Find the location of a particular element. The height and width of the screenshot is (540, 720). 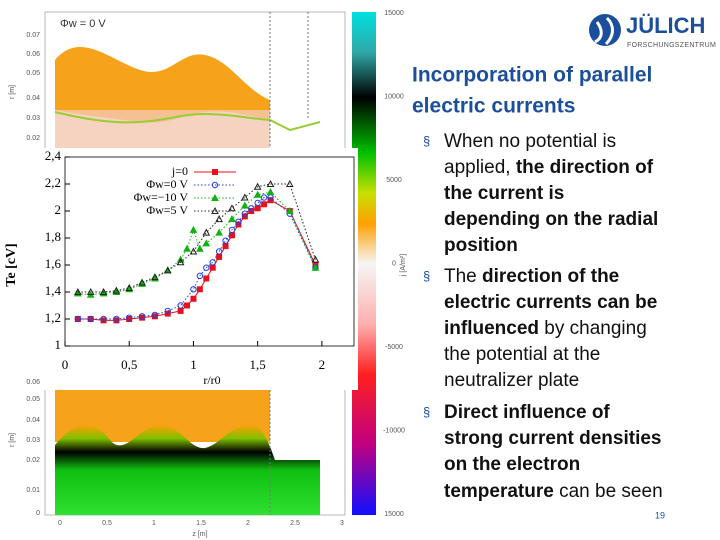

text-segment: neutralizer plate is located at coordinates (511, 380).